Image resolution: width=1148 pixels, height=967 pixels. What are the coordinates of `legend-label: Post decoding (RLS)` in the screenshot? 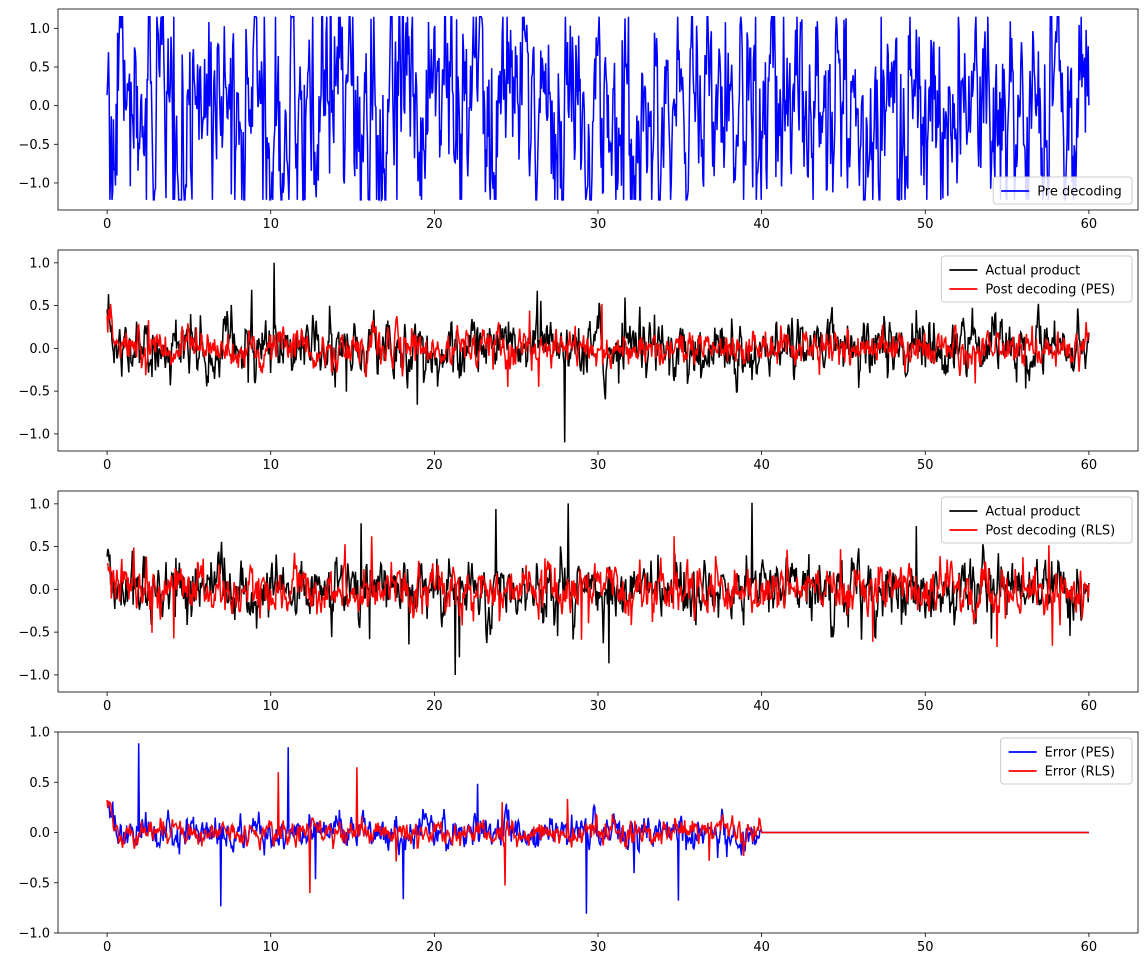 It's located at (1050, 531).